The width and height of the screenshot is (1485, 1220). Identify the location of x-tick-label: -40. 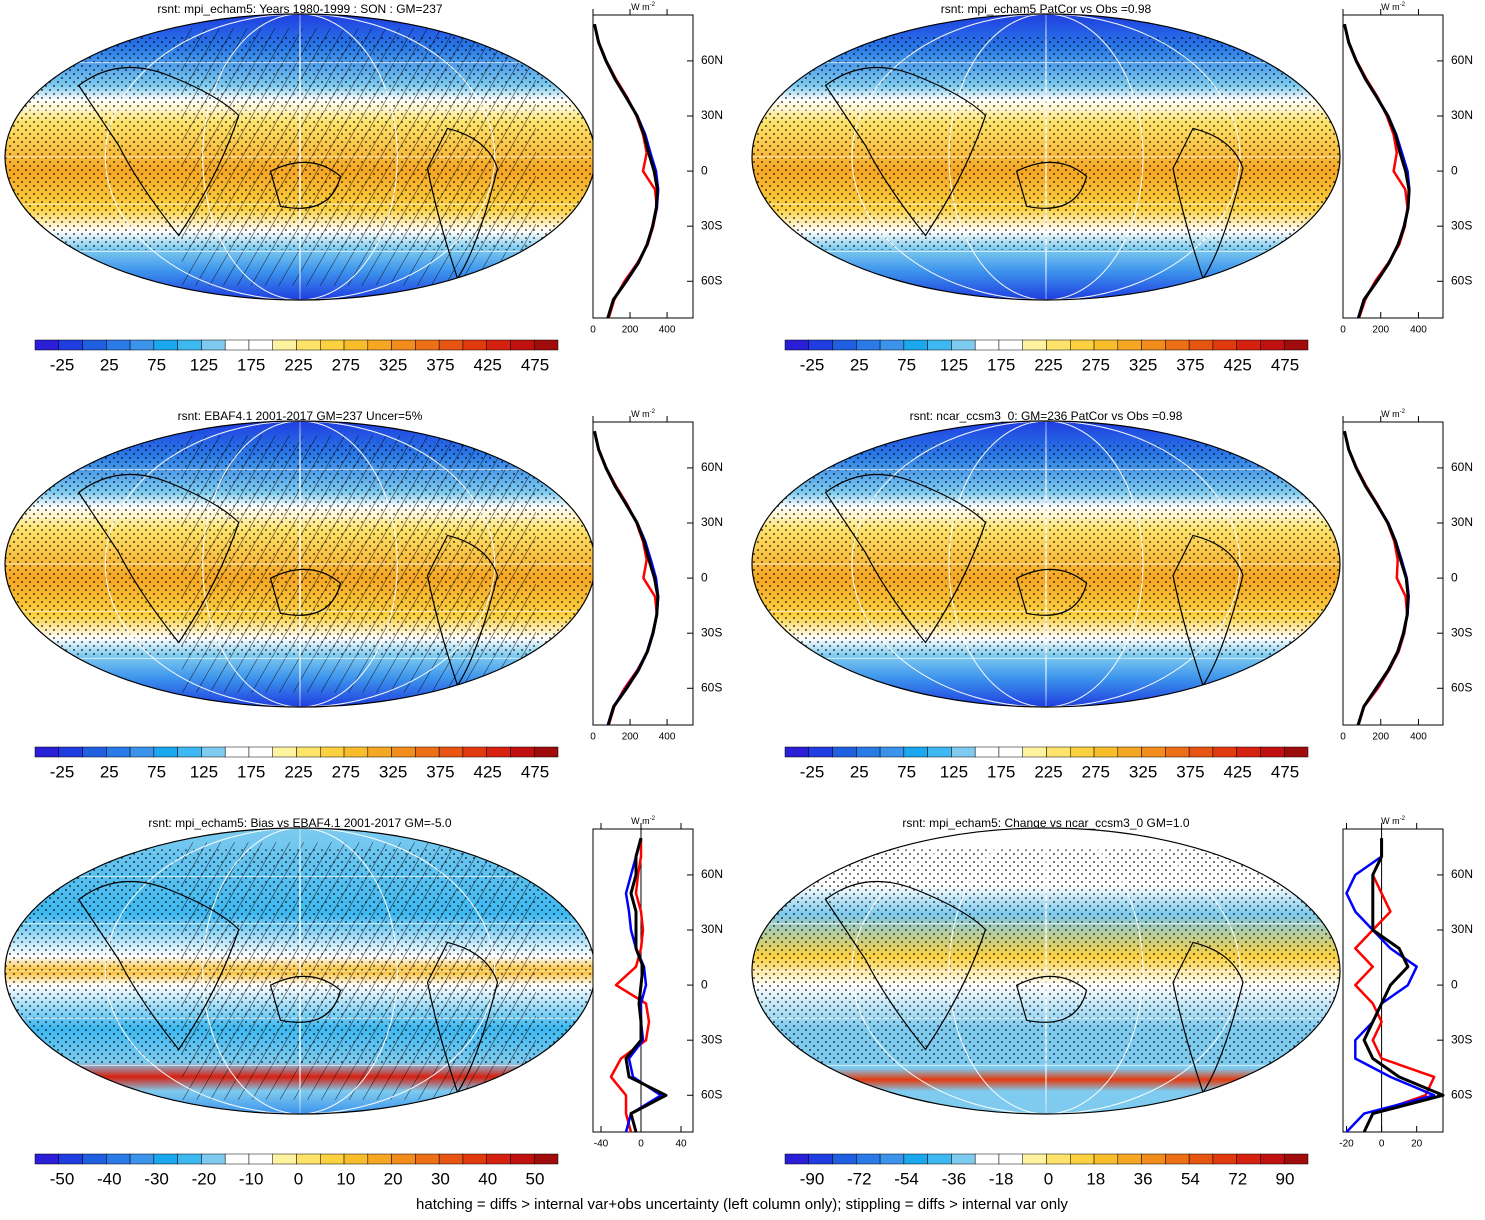
(601, 1144).